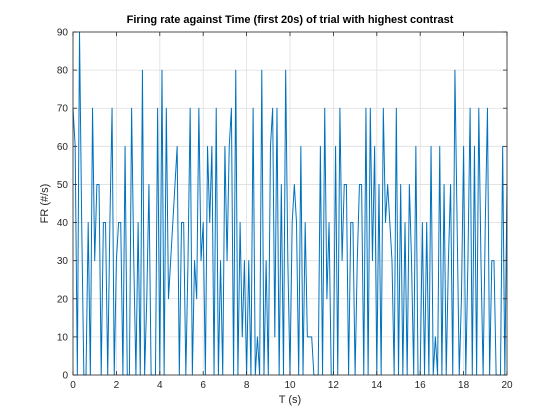 This screenshot has width=560, height=420. I want to click on x-tick-label: 16, so click(421, 385).